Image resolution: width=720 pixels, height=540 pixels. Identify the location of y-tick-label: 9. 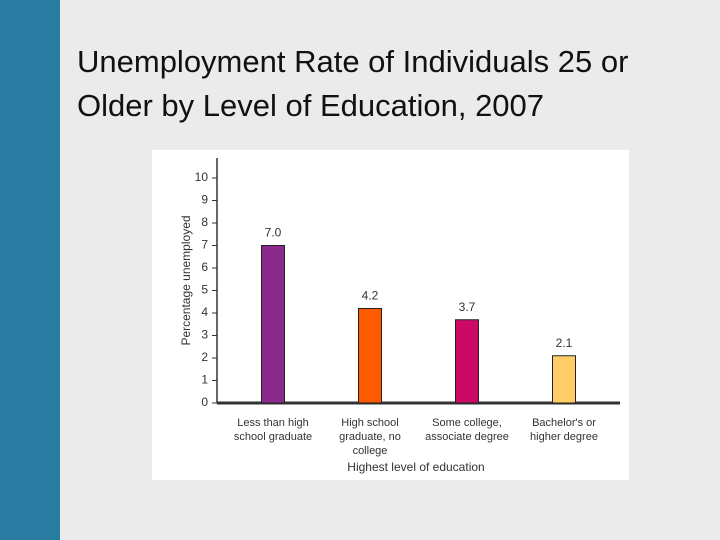
(204, 200).